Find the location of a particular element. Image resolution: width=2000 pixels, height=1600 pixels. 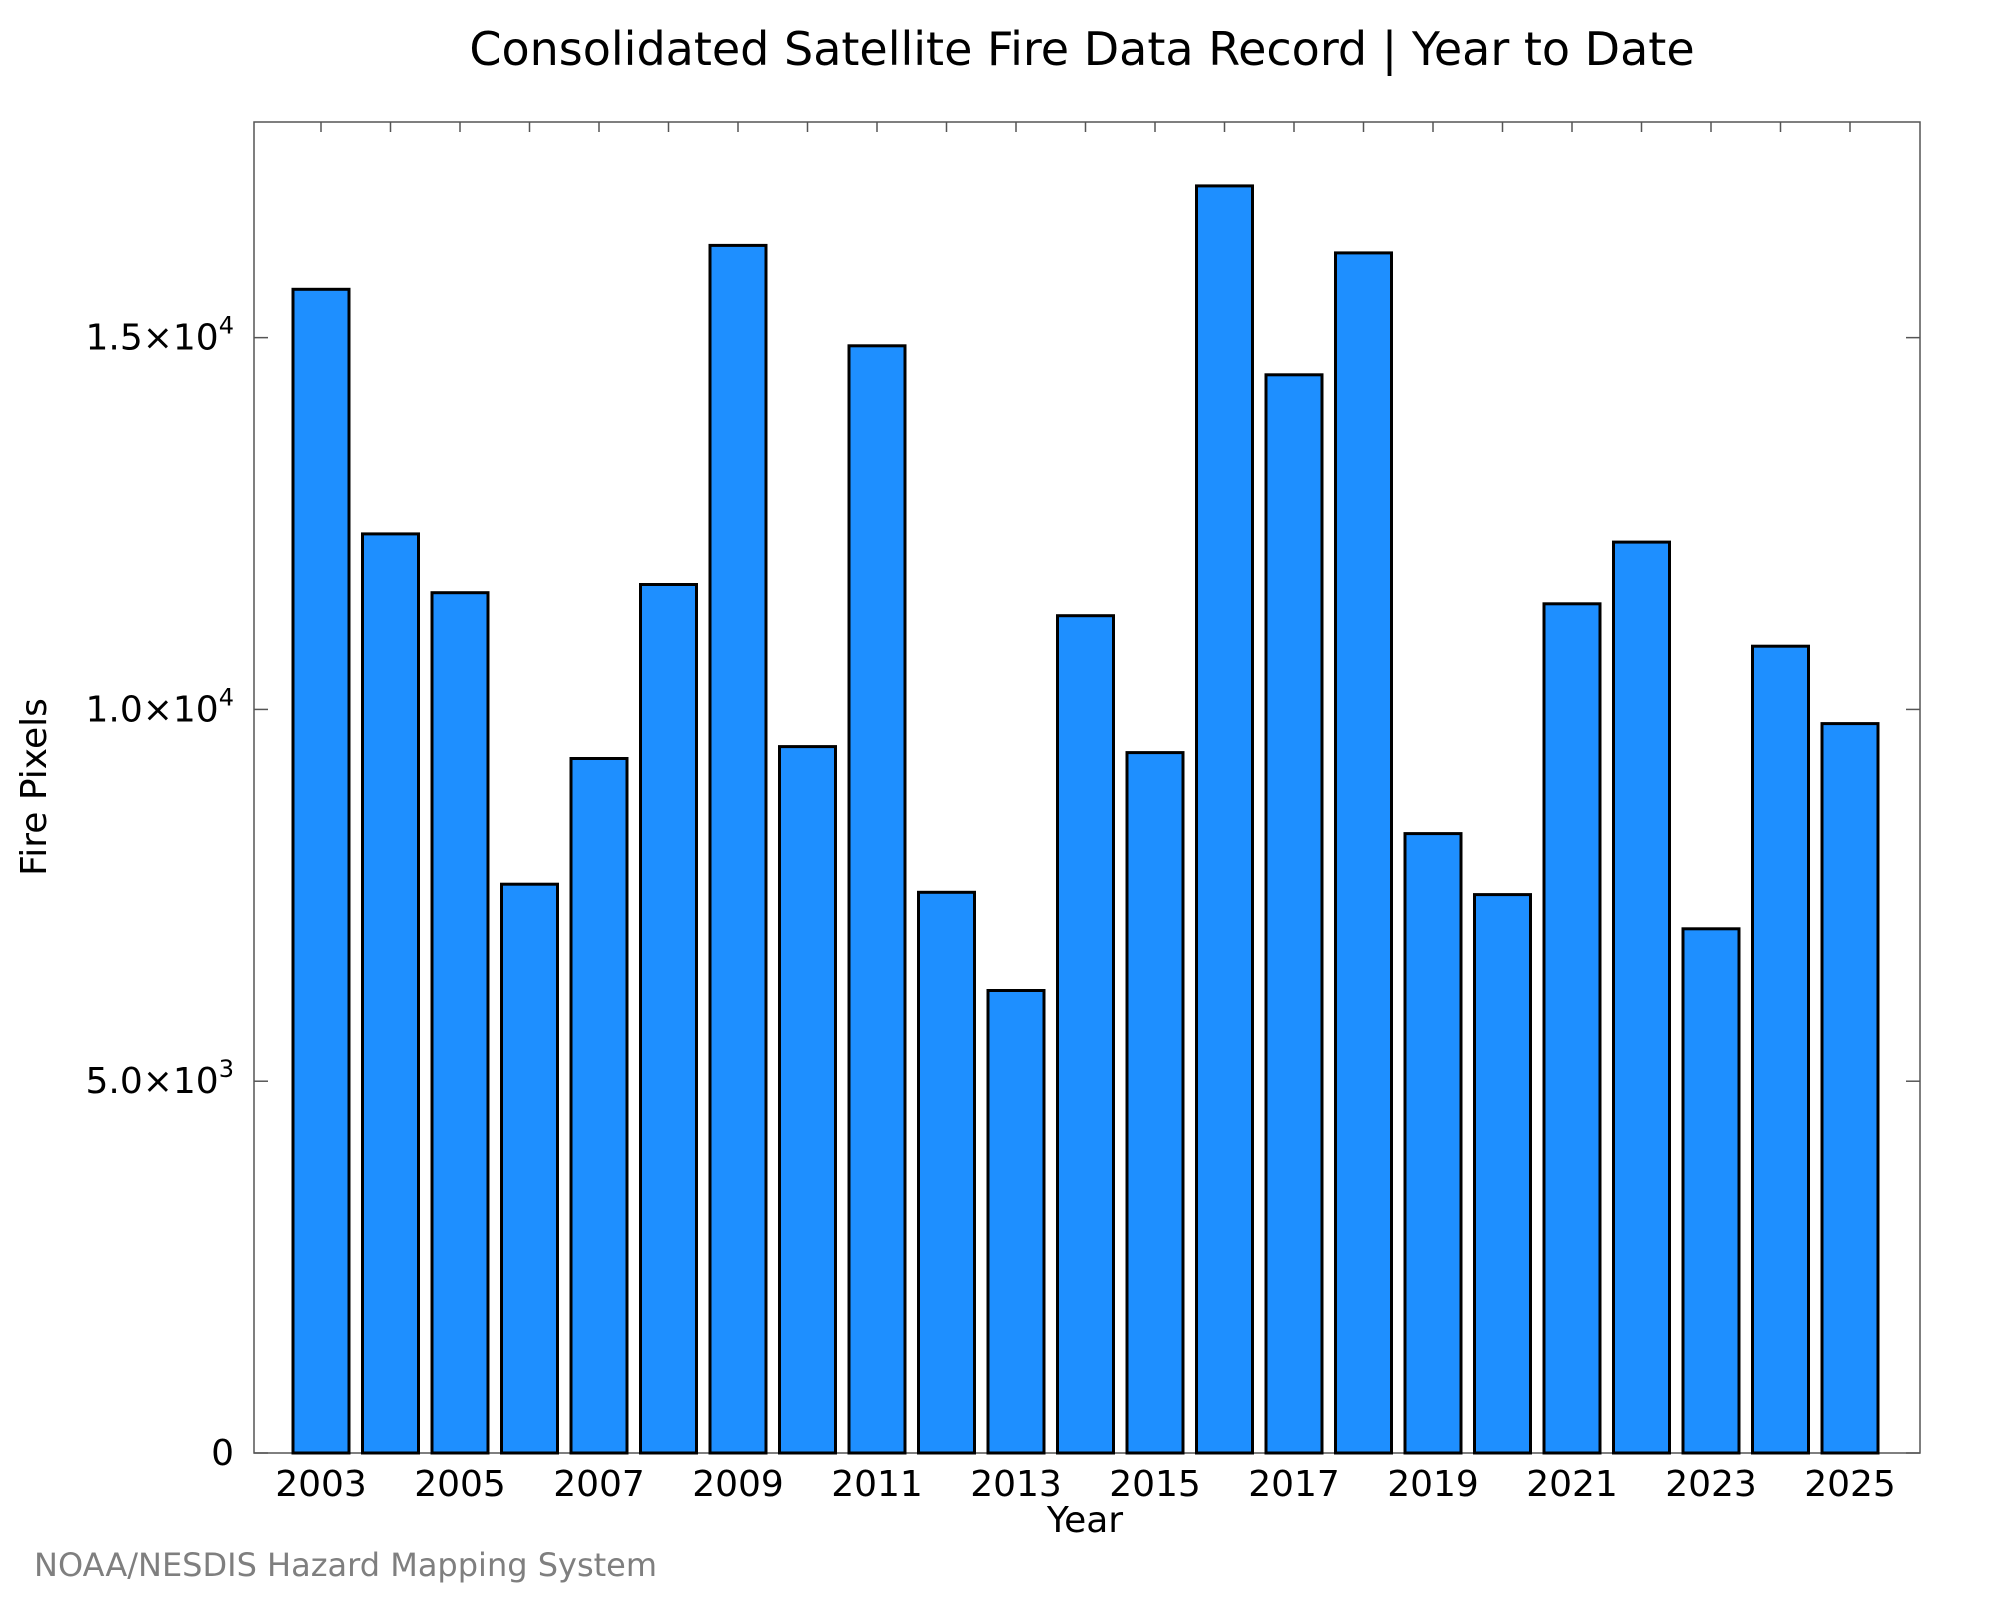

bar-2011 is located at coordinates (877, 899).